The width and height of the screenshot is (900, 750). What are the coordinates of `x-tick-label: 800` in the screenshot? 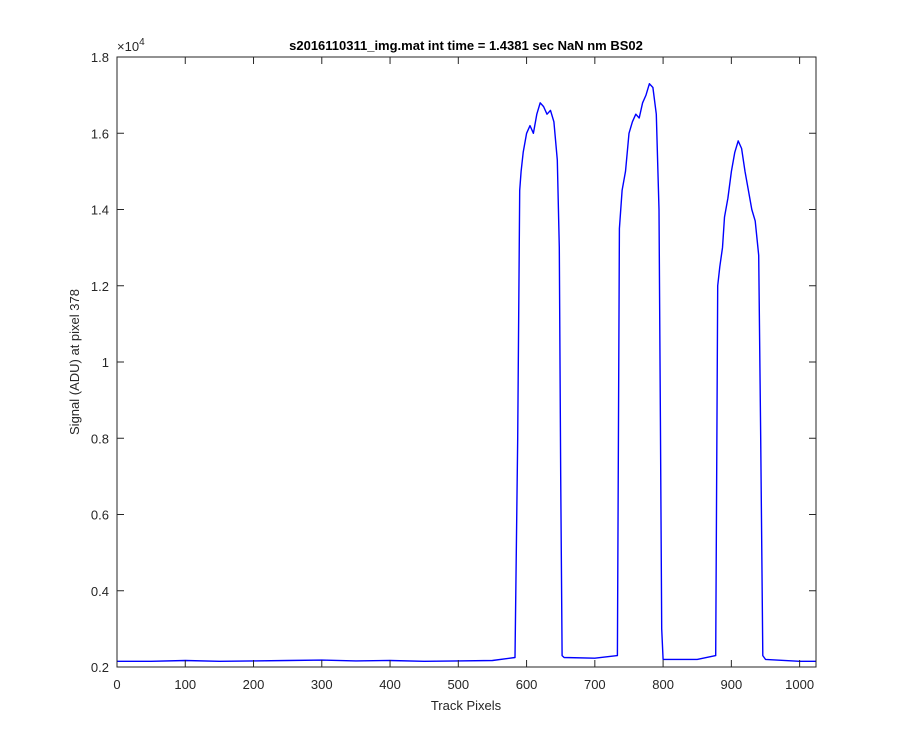 It's located at (663, 684).